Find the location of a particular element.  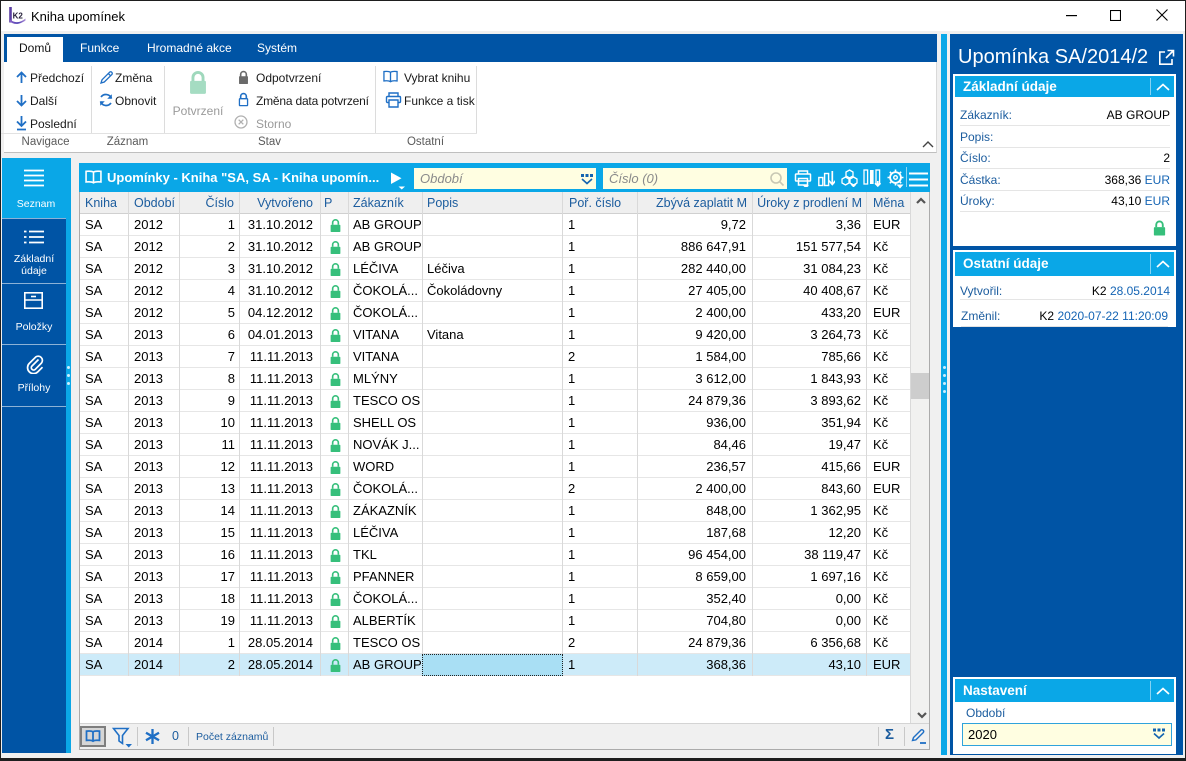

svg-text: K2 is located at coordinates (18, 16).